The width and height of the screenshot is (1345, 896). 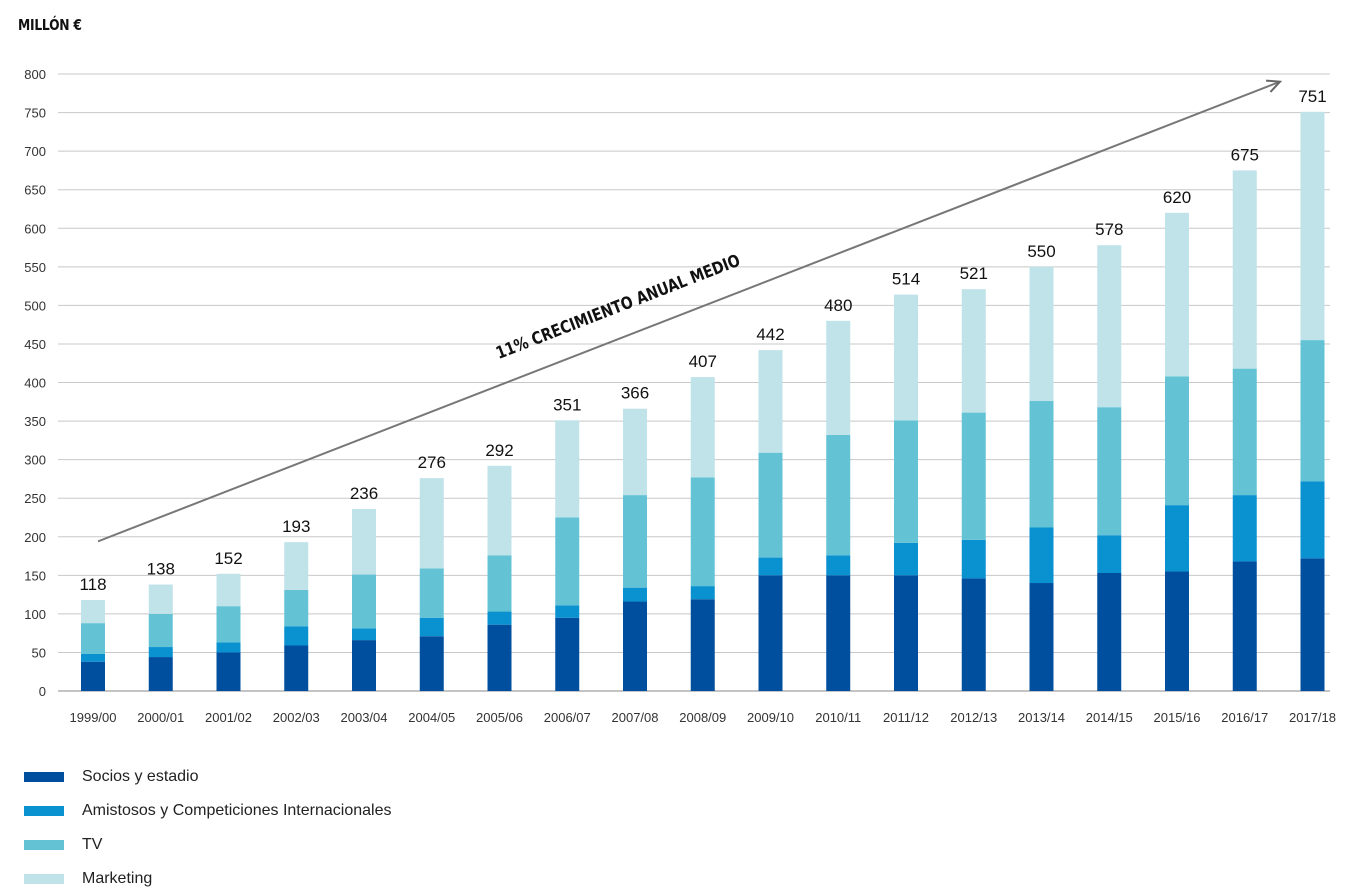 What do you see at coordinates (1041, 251) in the screenshot?
I see `total-label: 550` at bounding box center [1041, 251].